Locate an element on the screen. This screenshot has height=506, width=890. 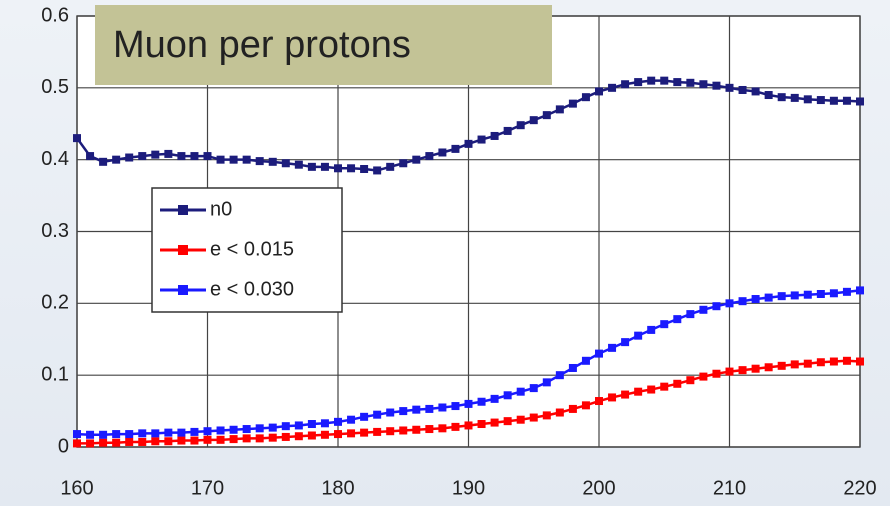
legend: n0 e < 0.015 e < 0.030 is located at coordinates (247, 250).